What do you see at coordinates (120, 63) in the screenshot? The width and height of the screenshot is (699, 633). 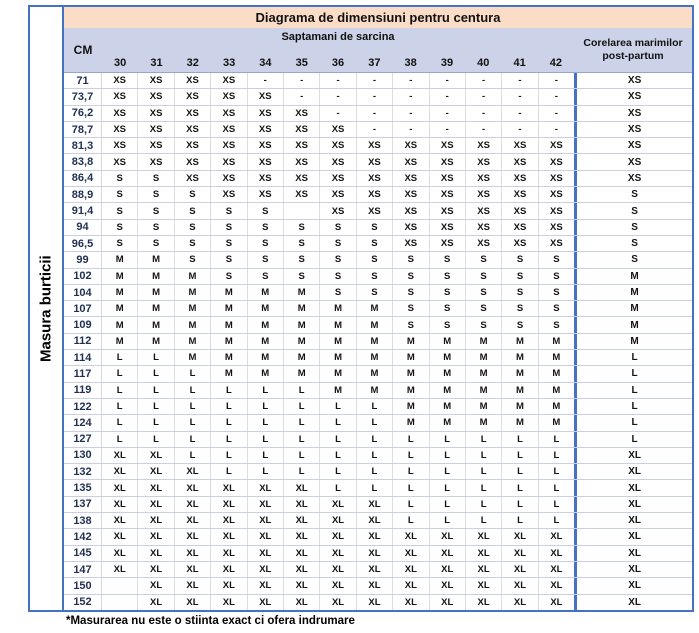 I see `week-column-header: 30` at bounding box center [120, 63].